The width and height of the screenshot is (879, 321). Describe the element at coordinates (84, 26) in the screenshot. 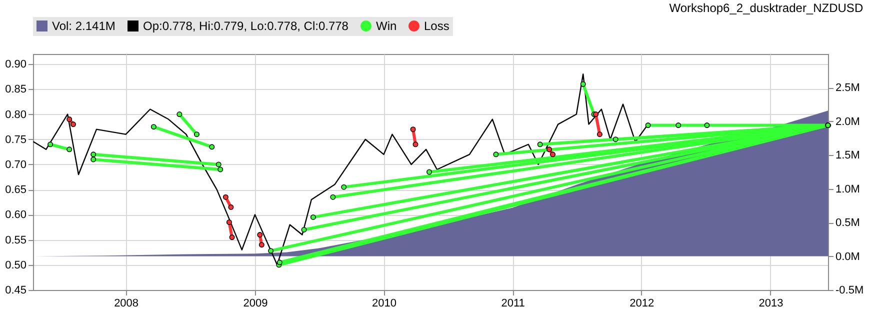

I see `legend-label: Vol: 2.141M` at that location.